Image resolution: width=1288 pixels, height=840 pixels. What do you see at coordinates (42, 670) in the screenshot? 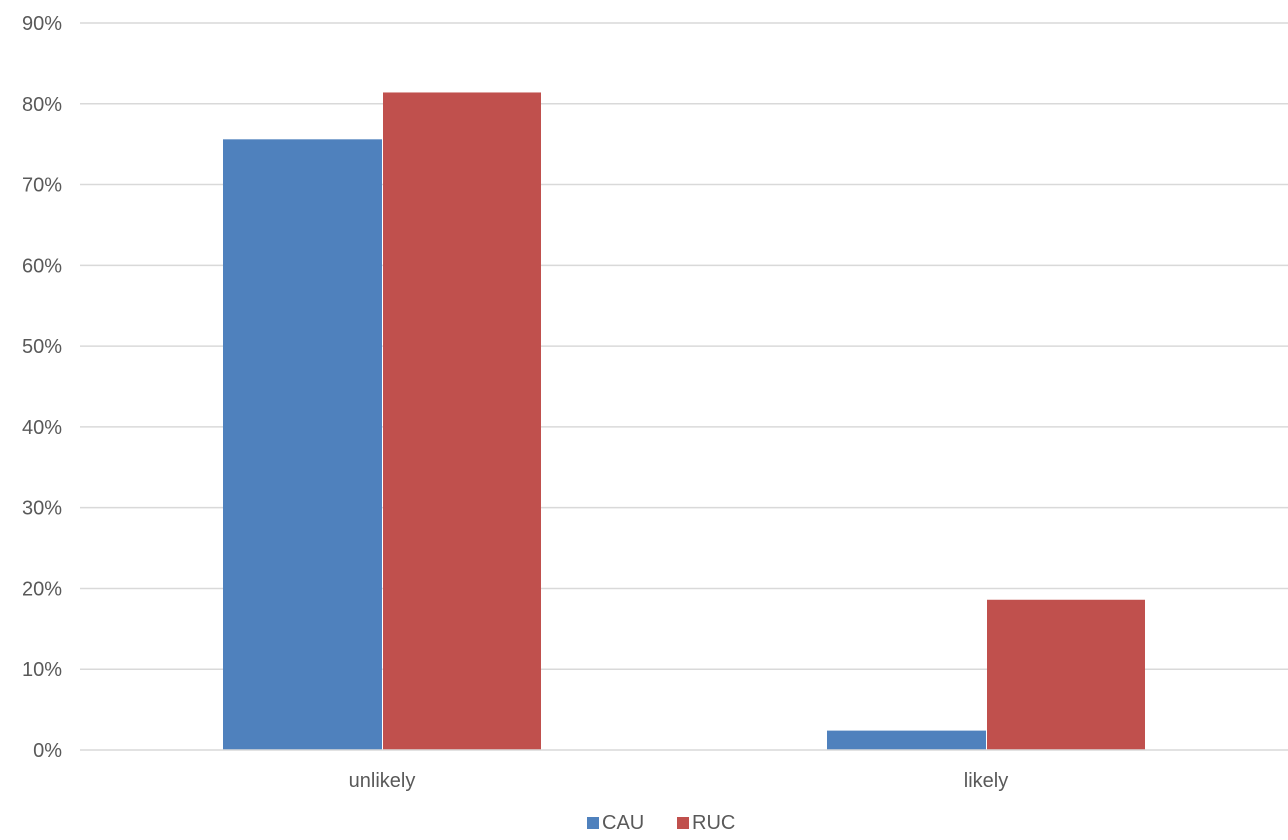
I see `y-tick-label: 10%` at bounding box center [42, 670].